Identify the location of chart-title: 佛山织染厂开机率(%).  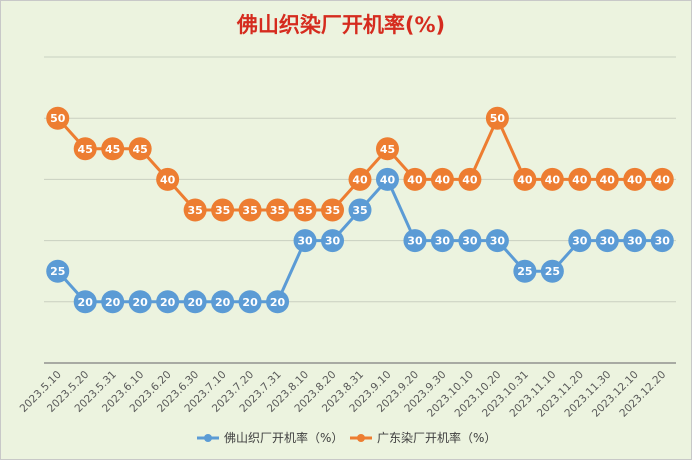
(340, 25).